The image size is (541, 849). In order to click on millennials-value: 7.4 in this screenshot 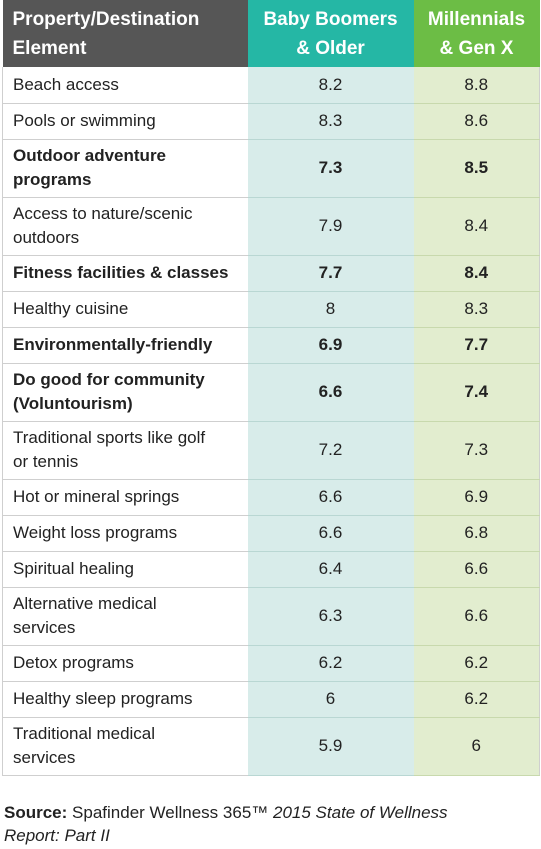, I will do `click(476, 392)`.